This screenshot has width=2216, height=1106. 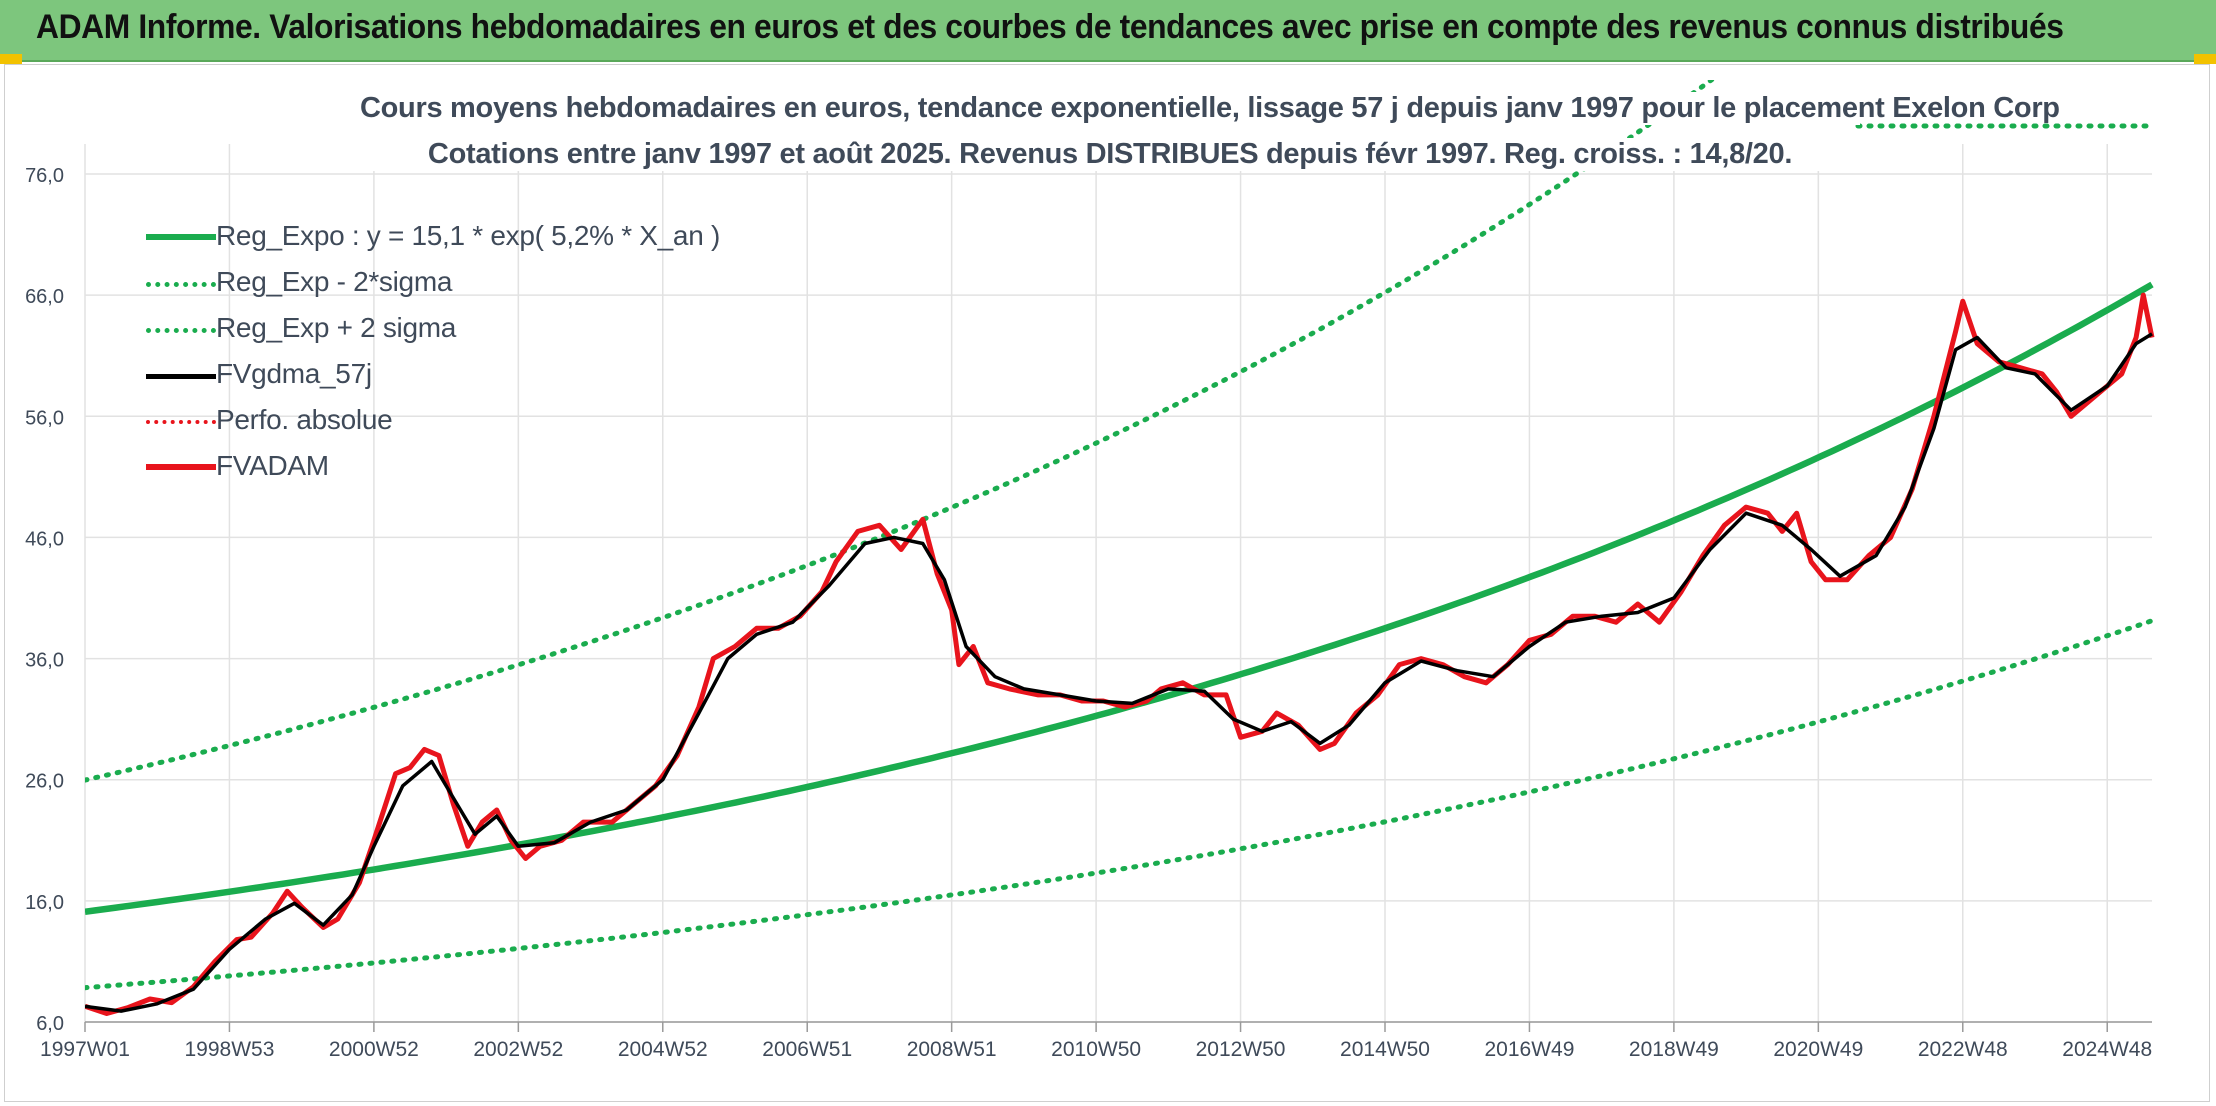 I want to click on x-tick-label: 2024W48, so click(x=2107, y=1049).